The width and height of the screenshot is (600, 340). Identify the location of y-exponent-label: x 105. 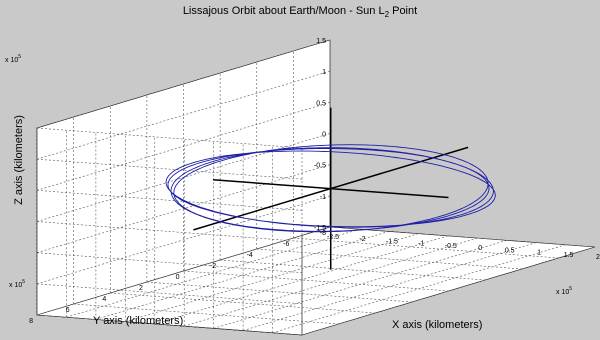
(17, 284).